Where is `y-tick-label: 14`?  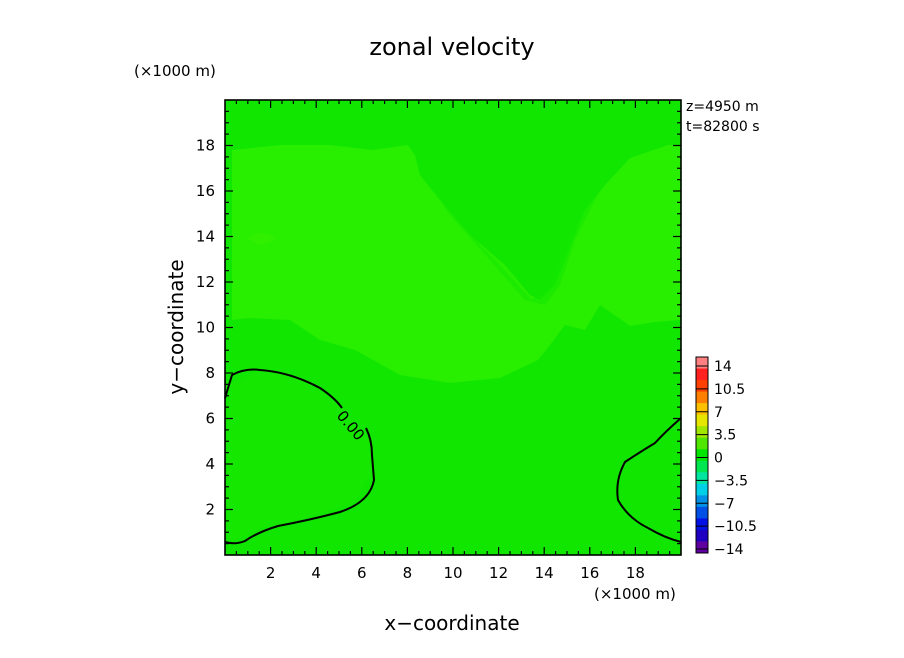 y-tick-label: 14 is located at coordinates (205, 237).